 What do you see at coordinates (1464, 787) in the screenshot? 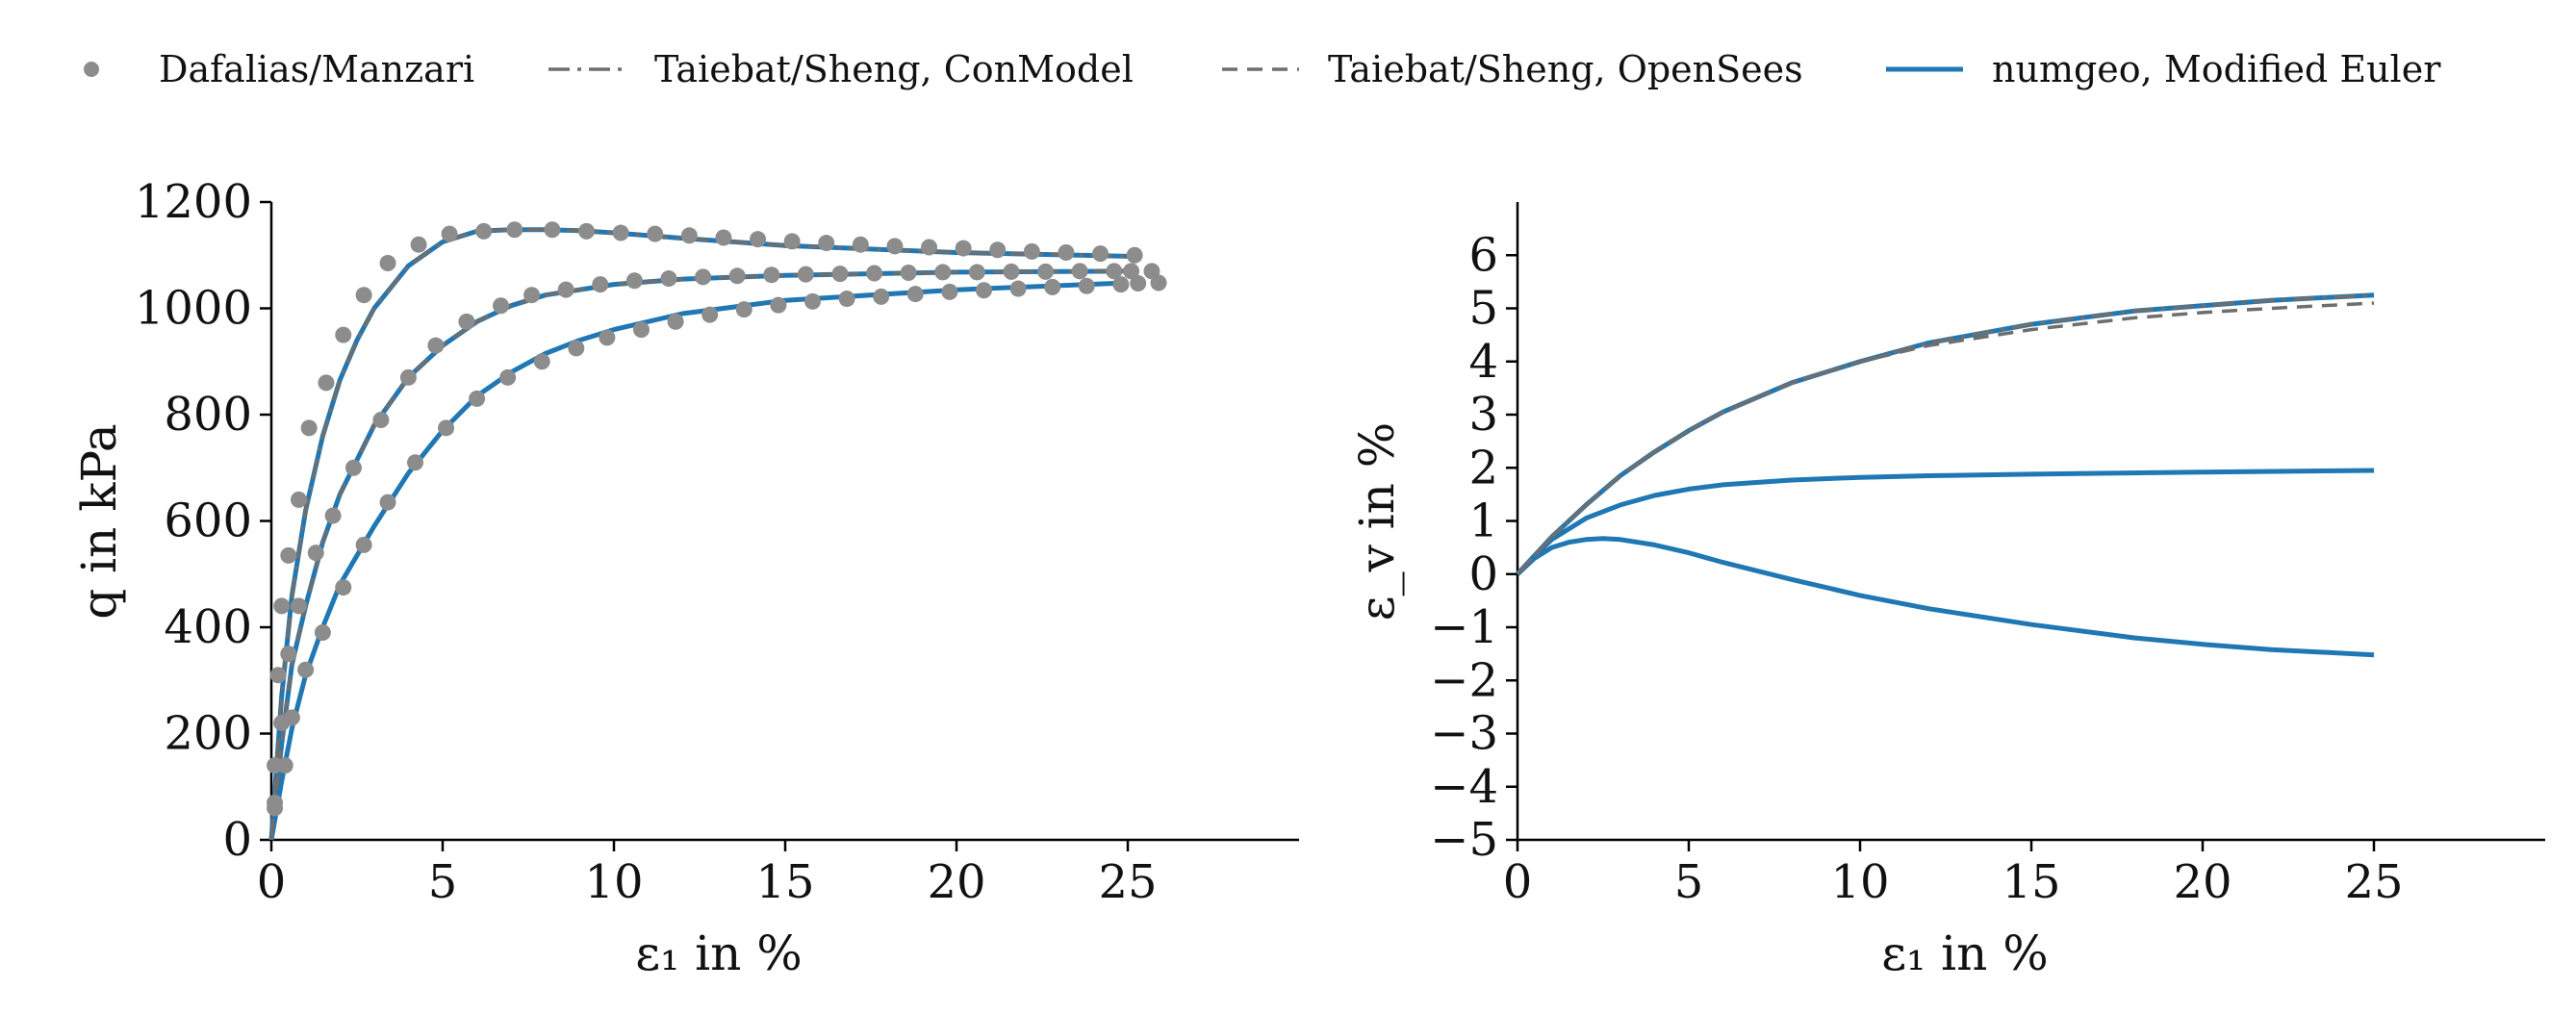
I see `y-tick-label: −4` at bounding box center [1464, 787].